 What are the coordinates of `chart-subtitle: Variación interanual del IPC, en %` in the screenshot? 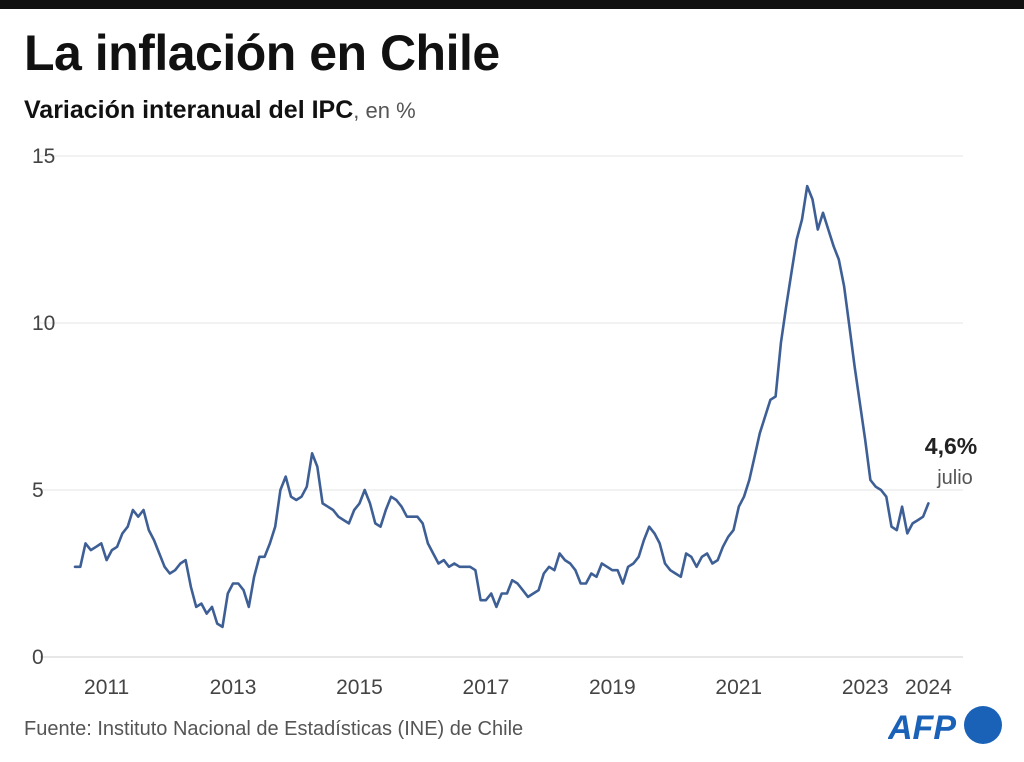 It's located at (220, 110).